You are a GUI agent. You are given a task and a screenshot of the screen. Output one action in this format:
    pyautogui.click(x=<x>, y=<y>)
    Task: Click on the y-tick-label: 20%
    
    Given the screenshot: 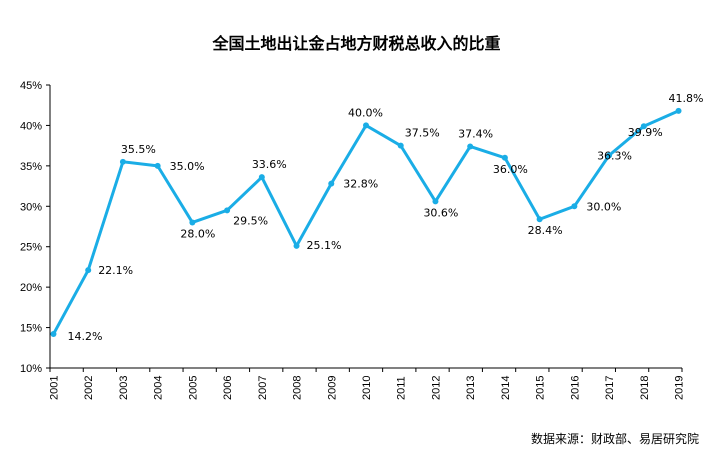 What is the action you would take?
    pyautogui.click(x=31, y=288)
    